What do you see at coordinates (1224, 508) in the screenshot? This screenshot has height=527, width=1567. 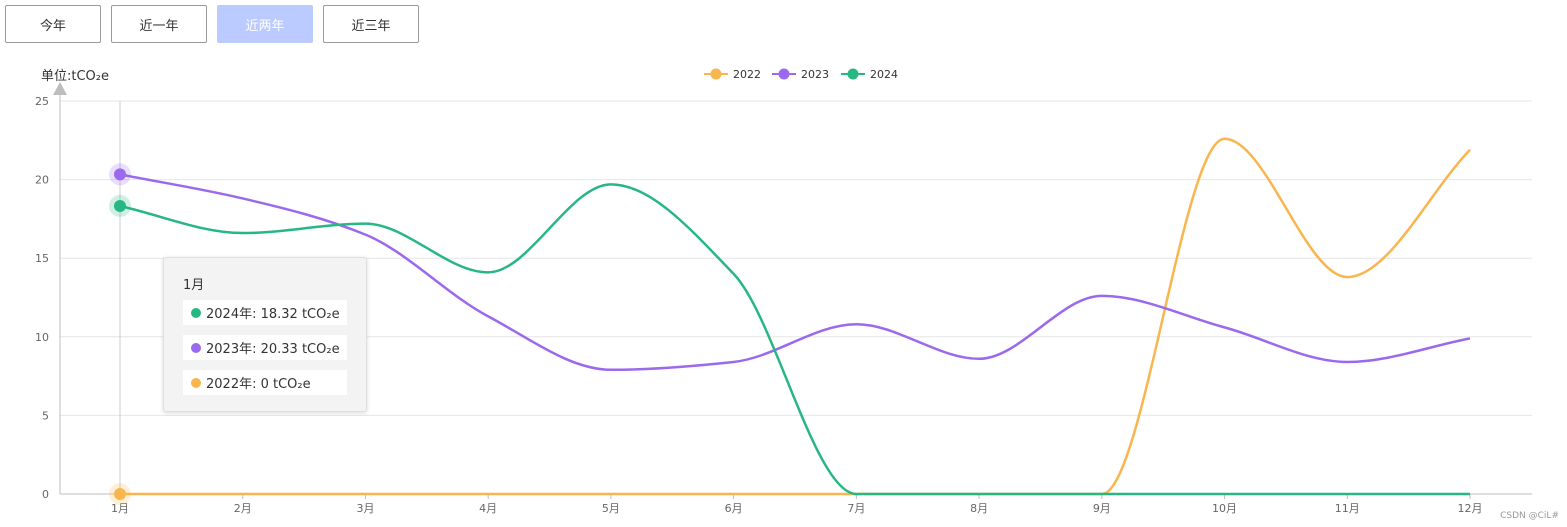 I see `x-tick-label: 10月` at bounding box center [1224, 508].